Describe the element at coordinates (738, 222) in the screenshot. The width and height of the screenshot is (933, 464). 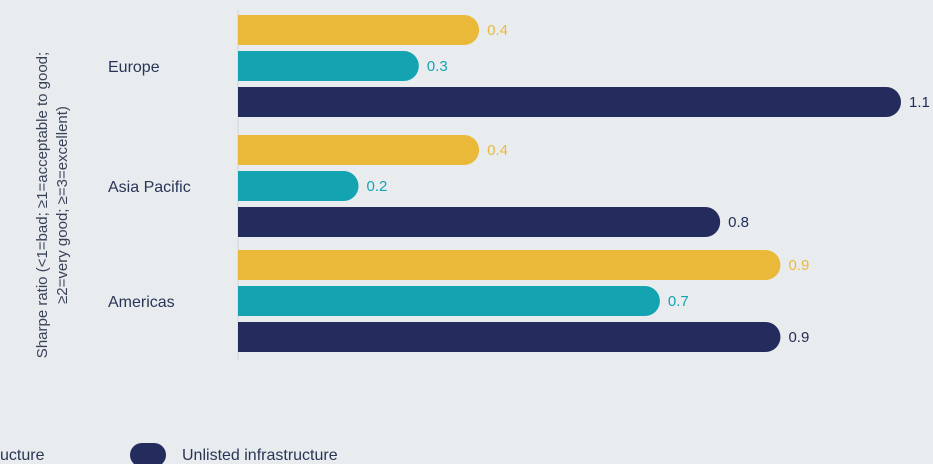
I see `value-label-asia-pacific-series-3: 0.8` at that location.